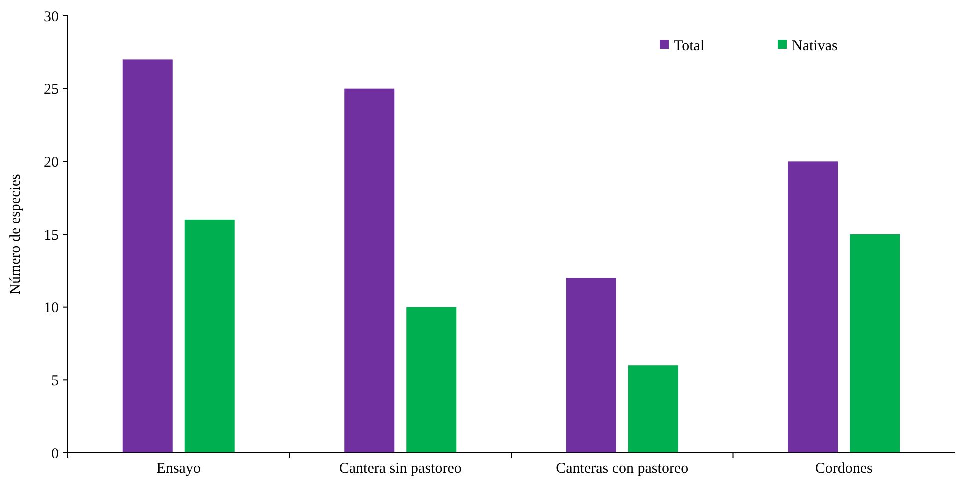  I want to click on y-tick-label: 10, so click(51, 308).